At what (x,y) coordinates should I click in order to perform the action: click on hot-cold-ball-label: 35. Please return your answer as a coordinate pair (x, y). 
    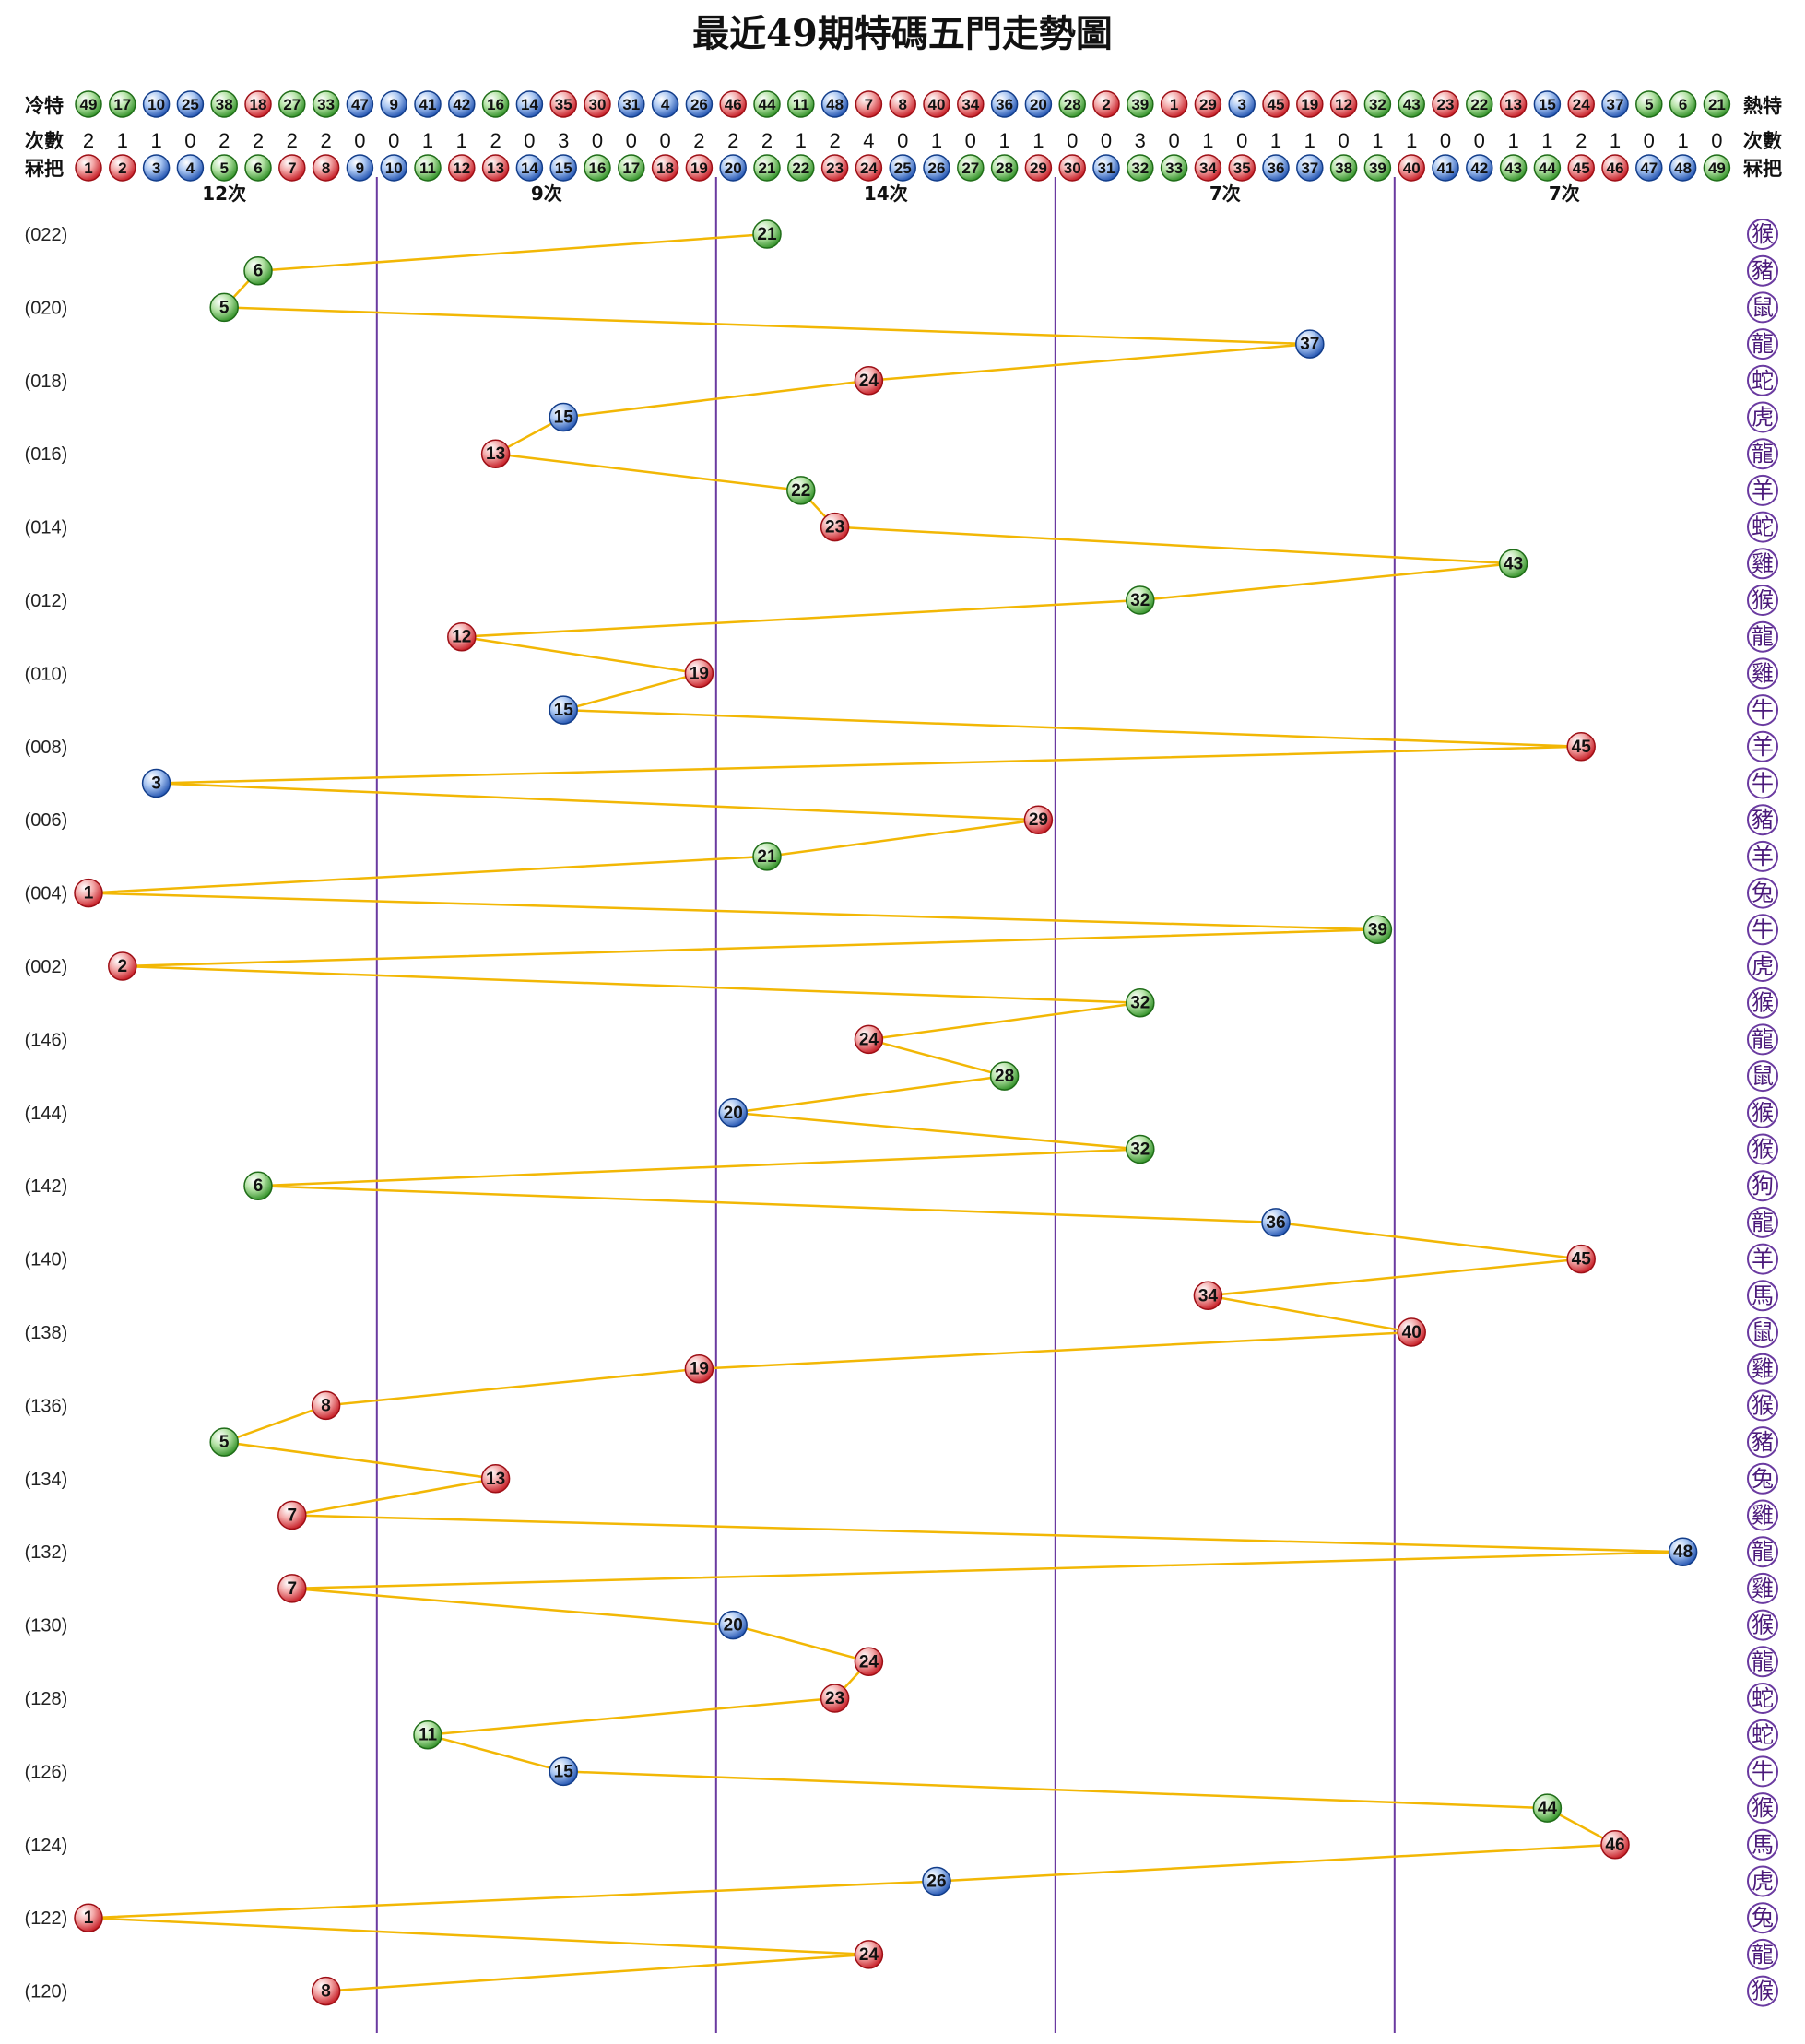
    Looking at the image, I should click on (563, 104).